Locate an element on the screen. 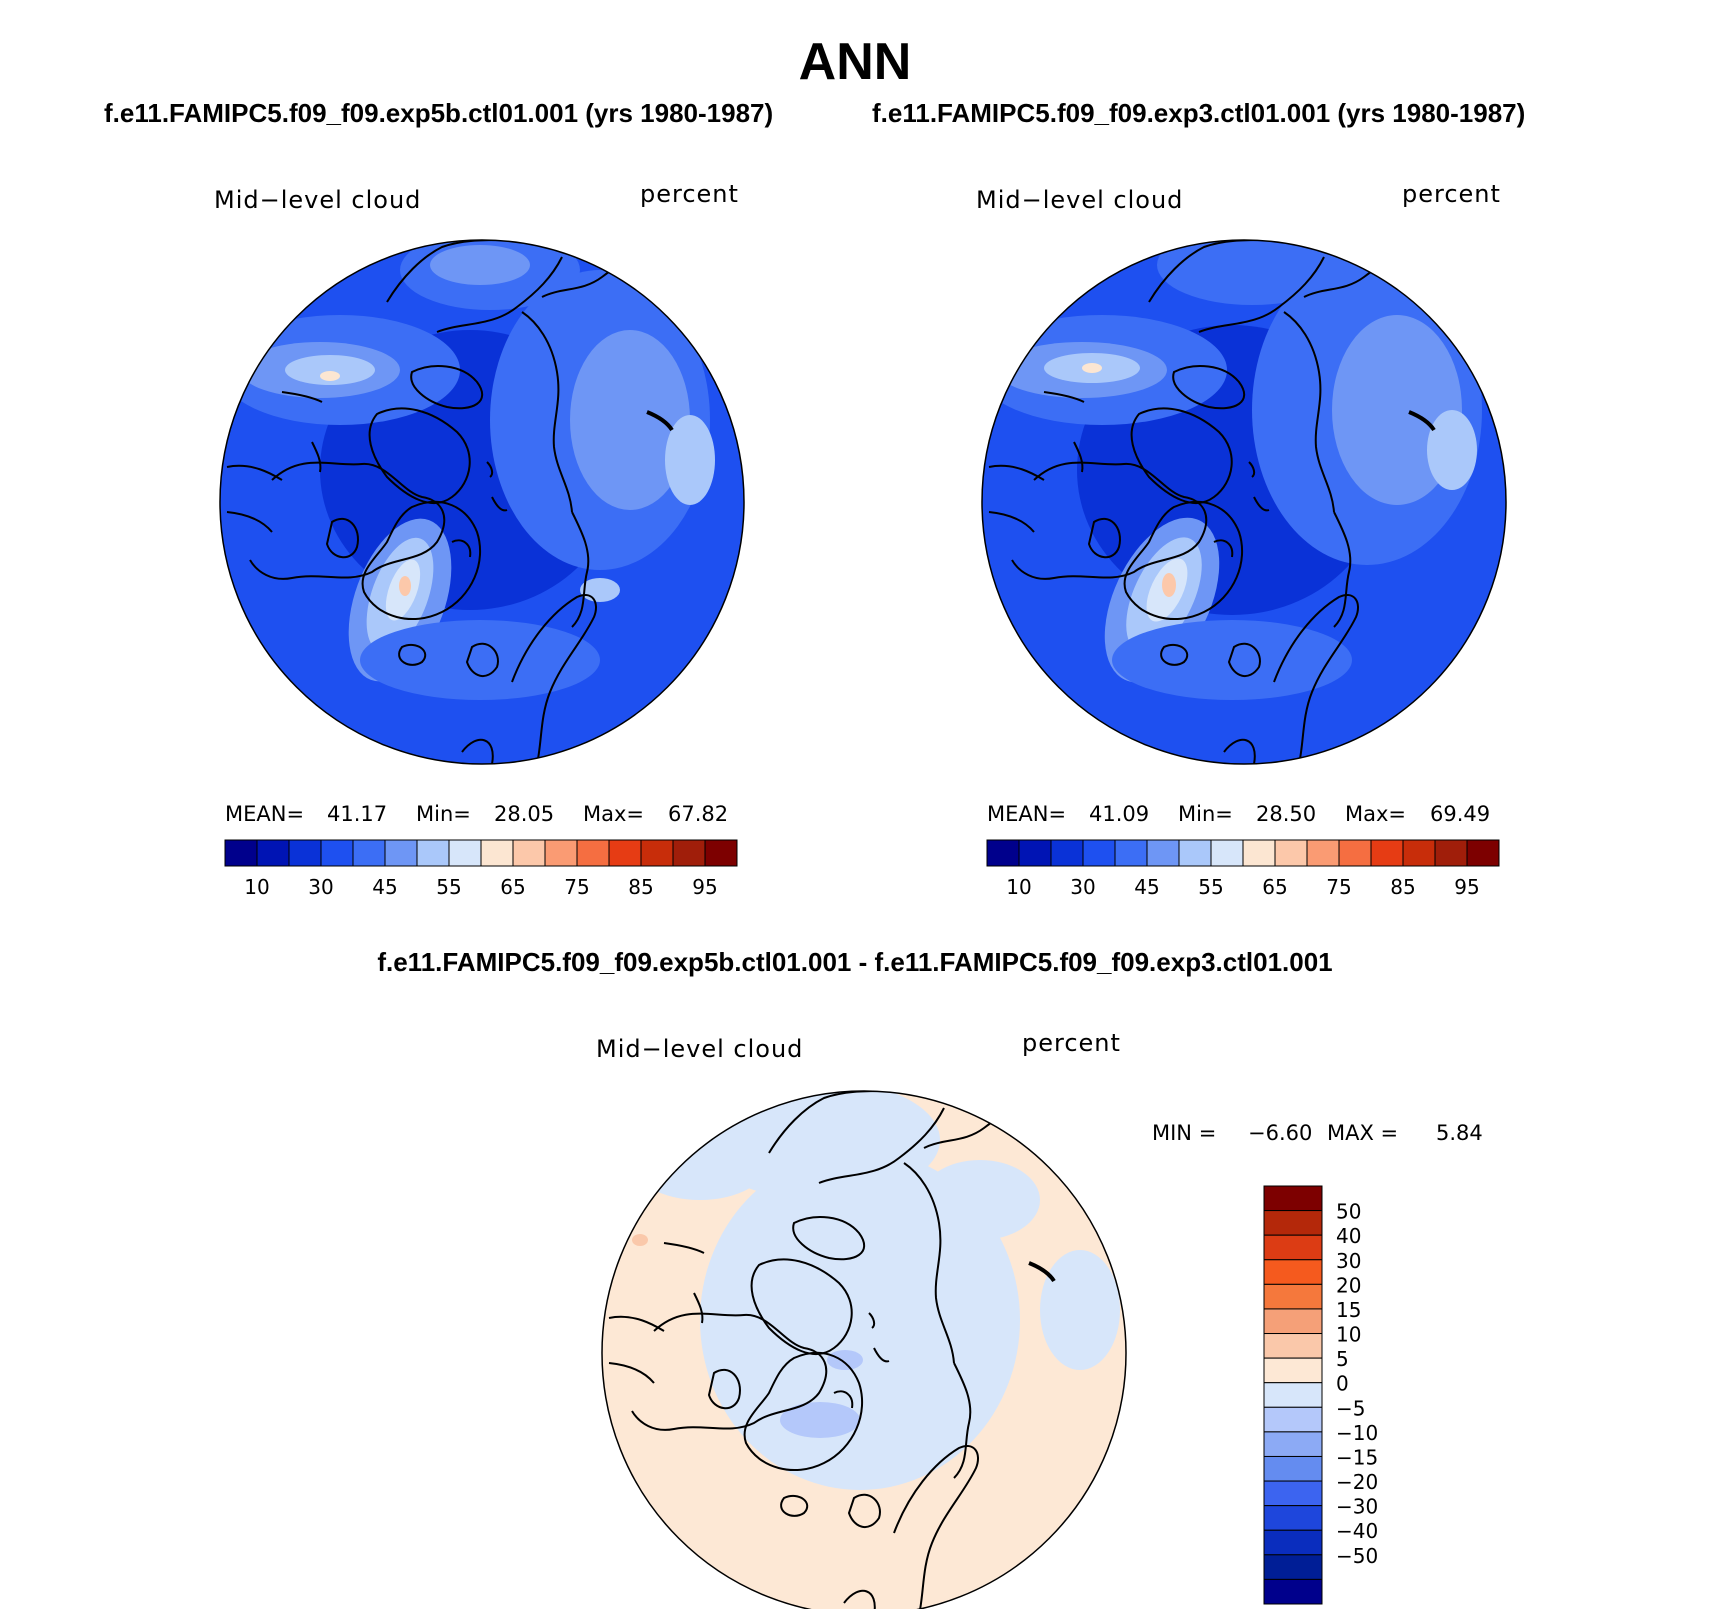 The image size is (1710, 1609). panel-1-min-value: 28.05 is located at coordinates (524, 814).